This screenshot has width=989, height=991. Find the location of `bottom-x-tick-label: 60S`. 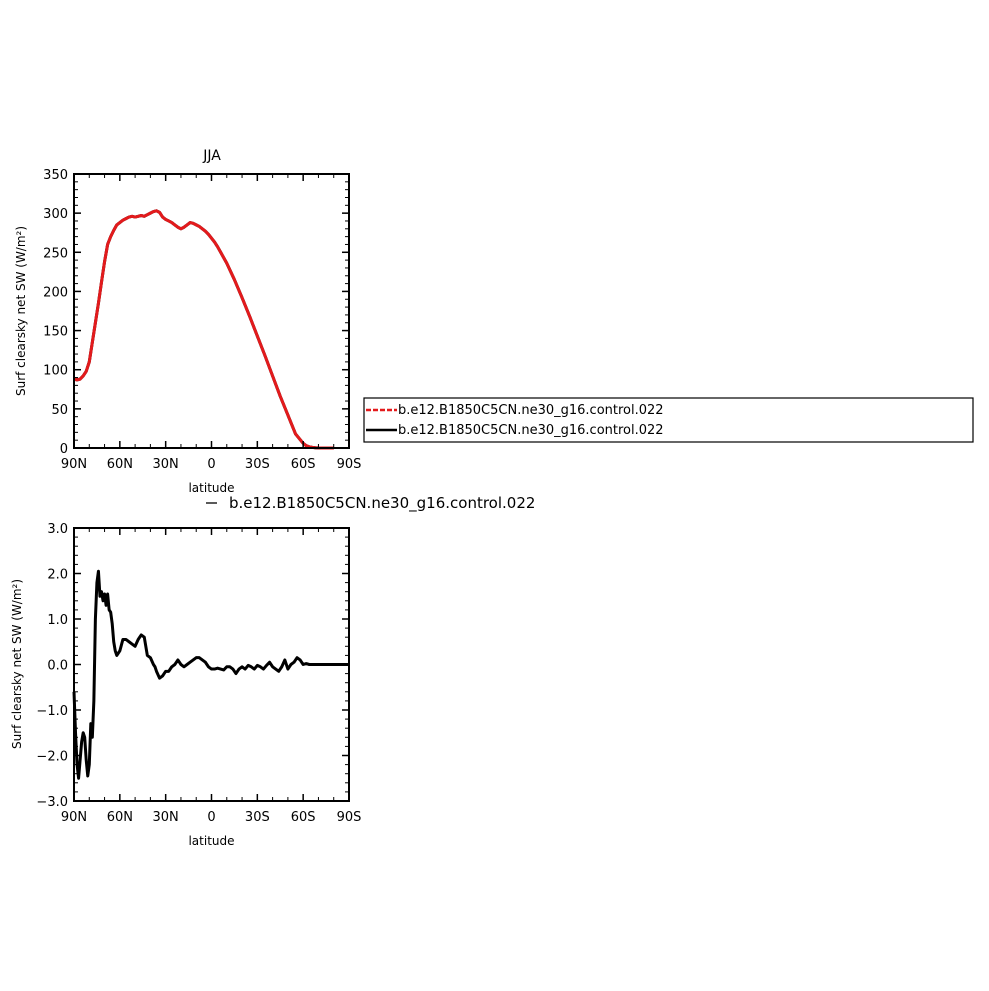

bottom-x-tick-label: 60S is located at coordinates (303, 817).